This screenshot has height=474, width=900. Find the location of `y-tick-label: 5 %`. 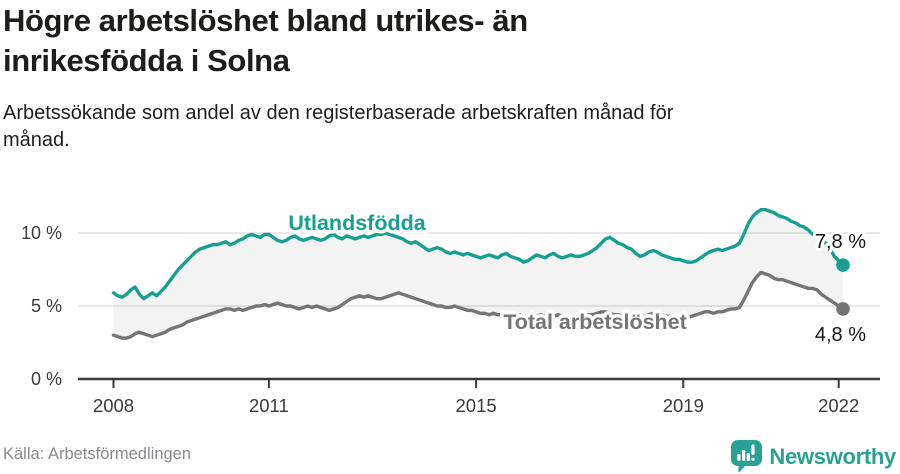

y-tick-label: 5 % is located at coordinates (46, 306).